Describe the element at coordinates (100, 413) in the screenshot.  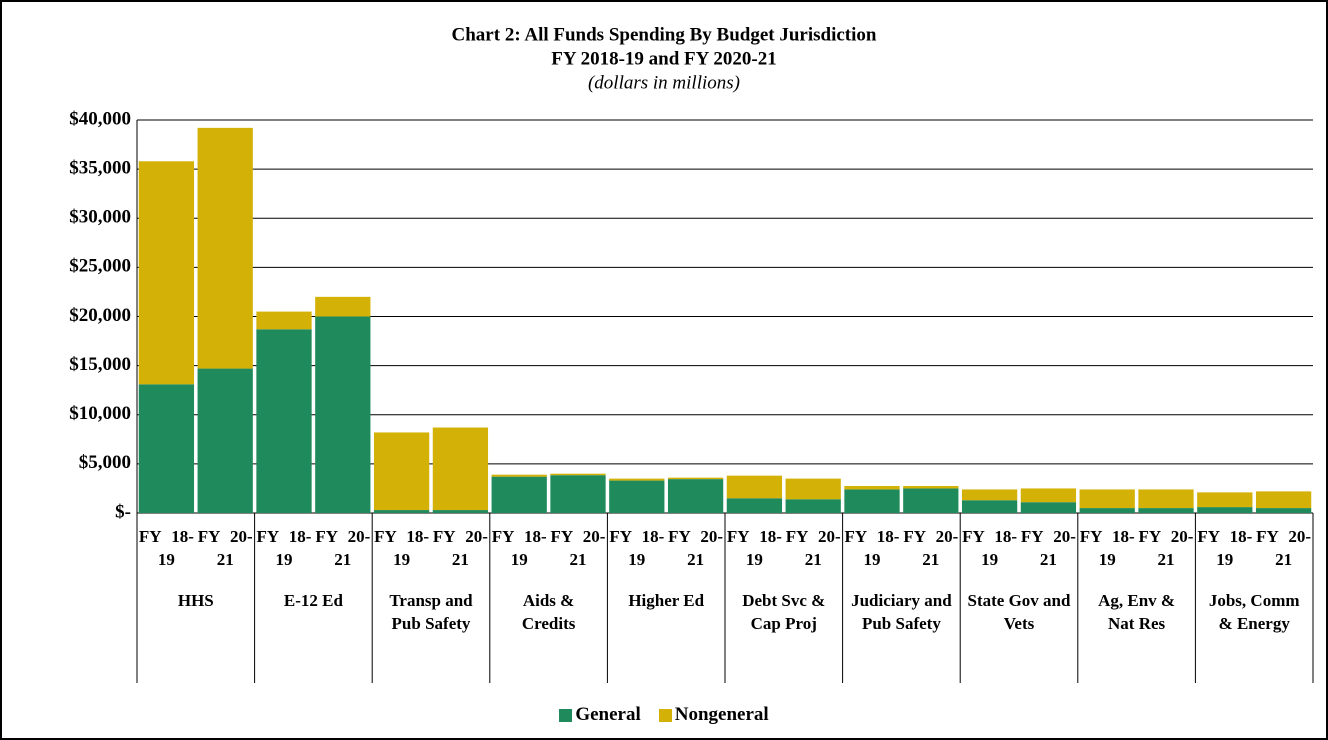
I see `y-tick-label: $10,000` at that location.